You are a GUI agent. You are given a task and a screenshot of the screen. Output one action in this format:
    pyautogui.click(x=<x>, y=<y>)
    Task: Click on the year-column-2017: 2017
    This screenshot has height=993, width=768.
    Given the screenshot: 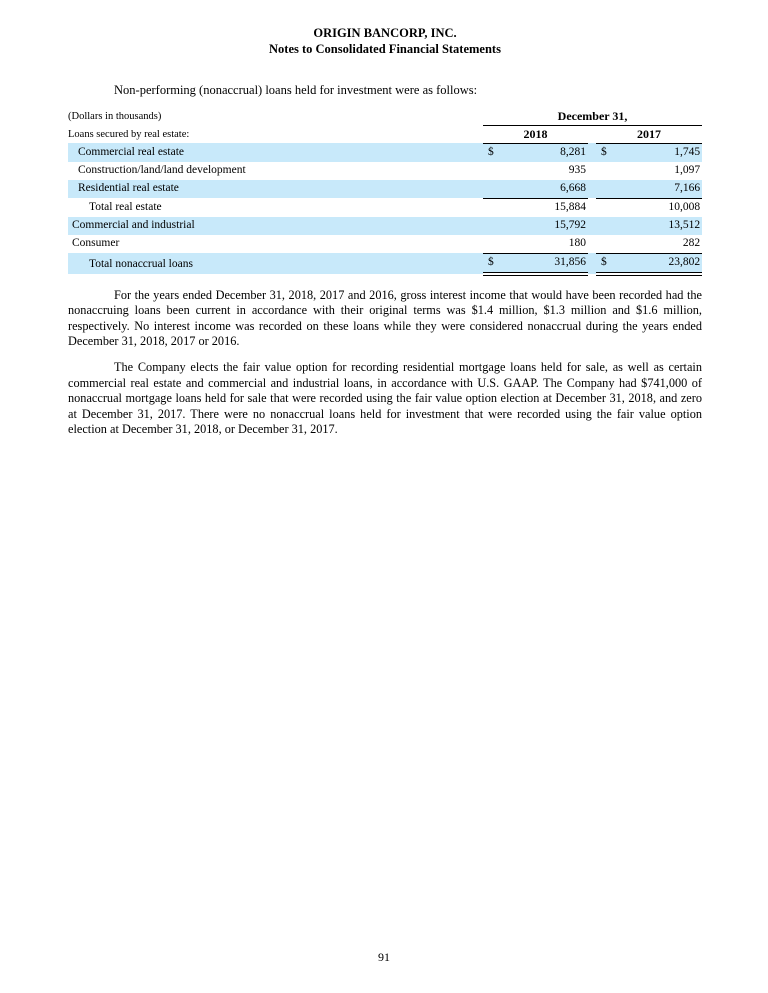 What is the action you would take?
    pyautogui.click(x=649, y=134)
    